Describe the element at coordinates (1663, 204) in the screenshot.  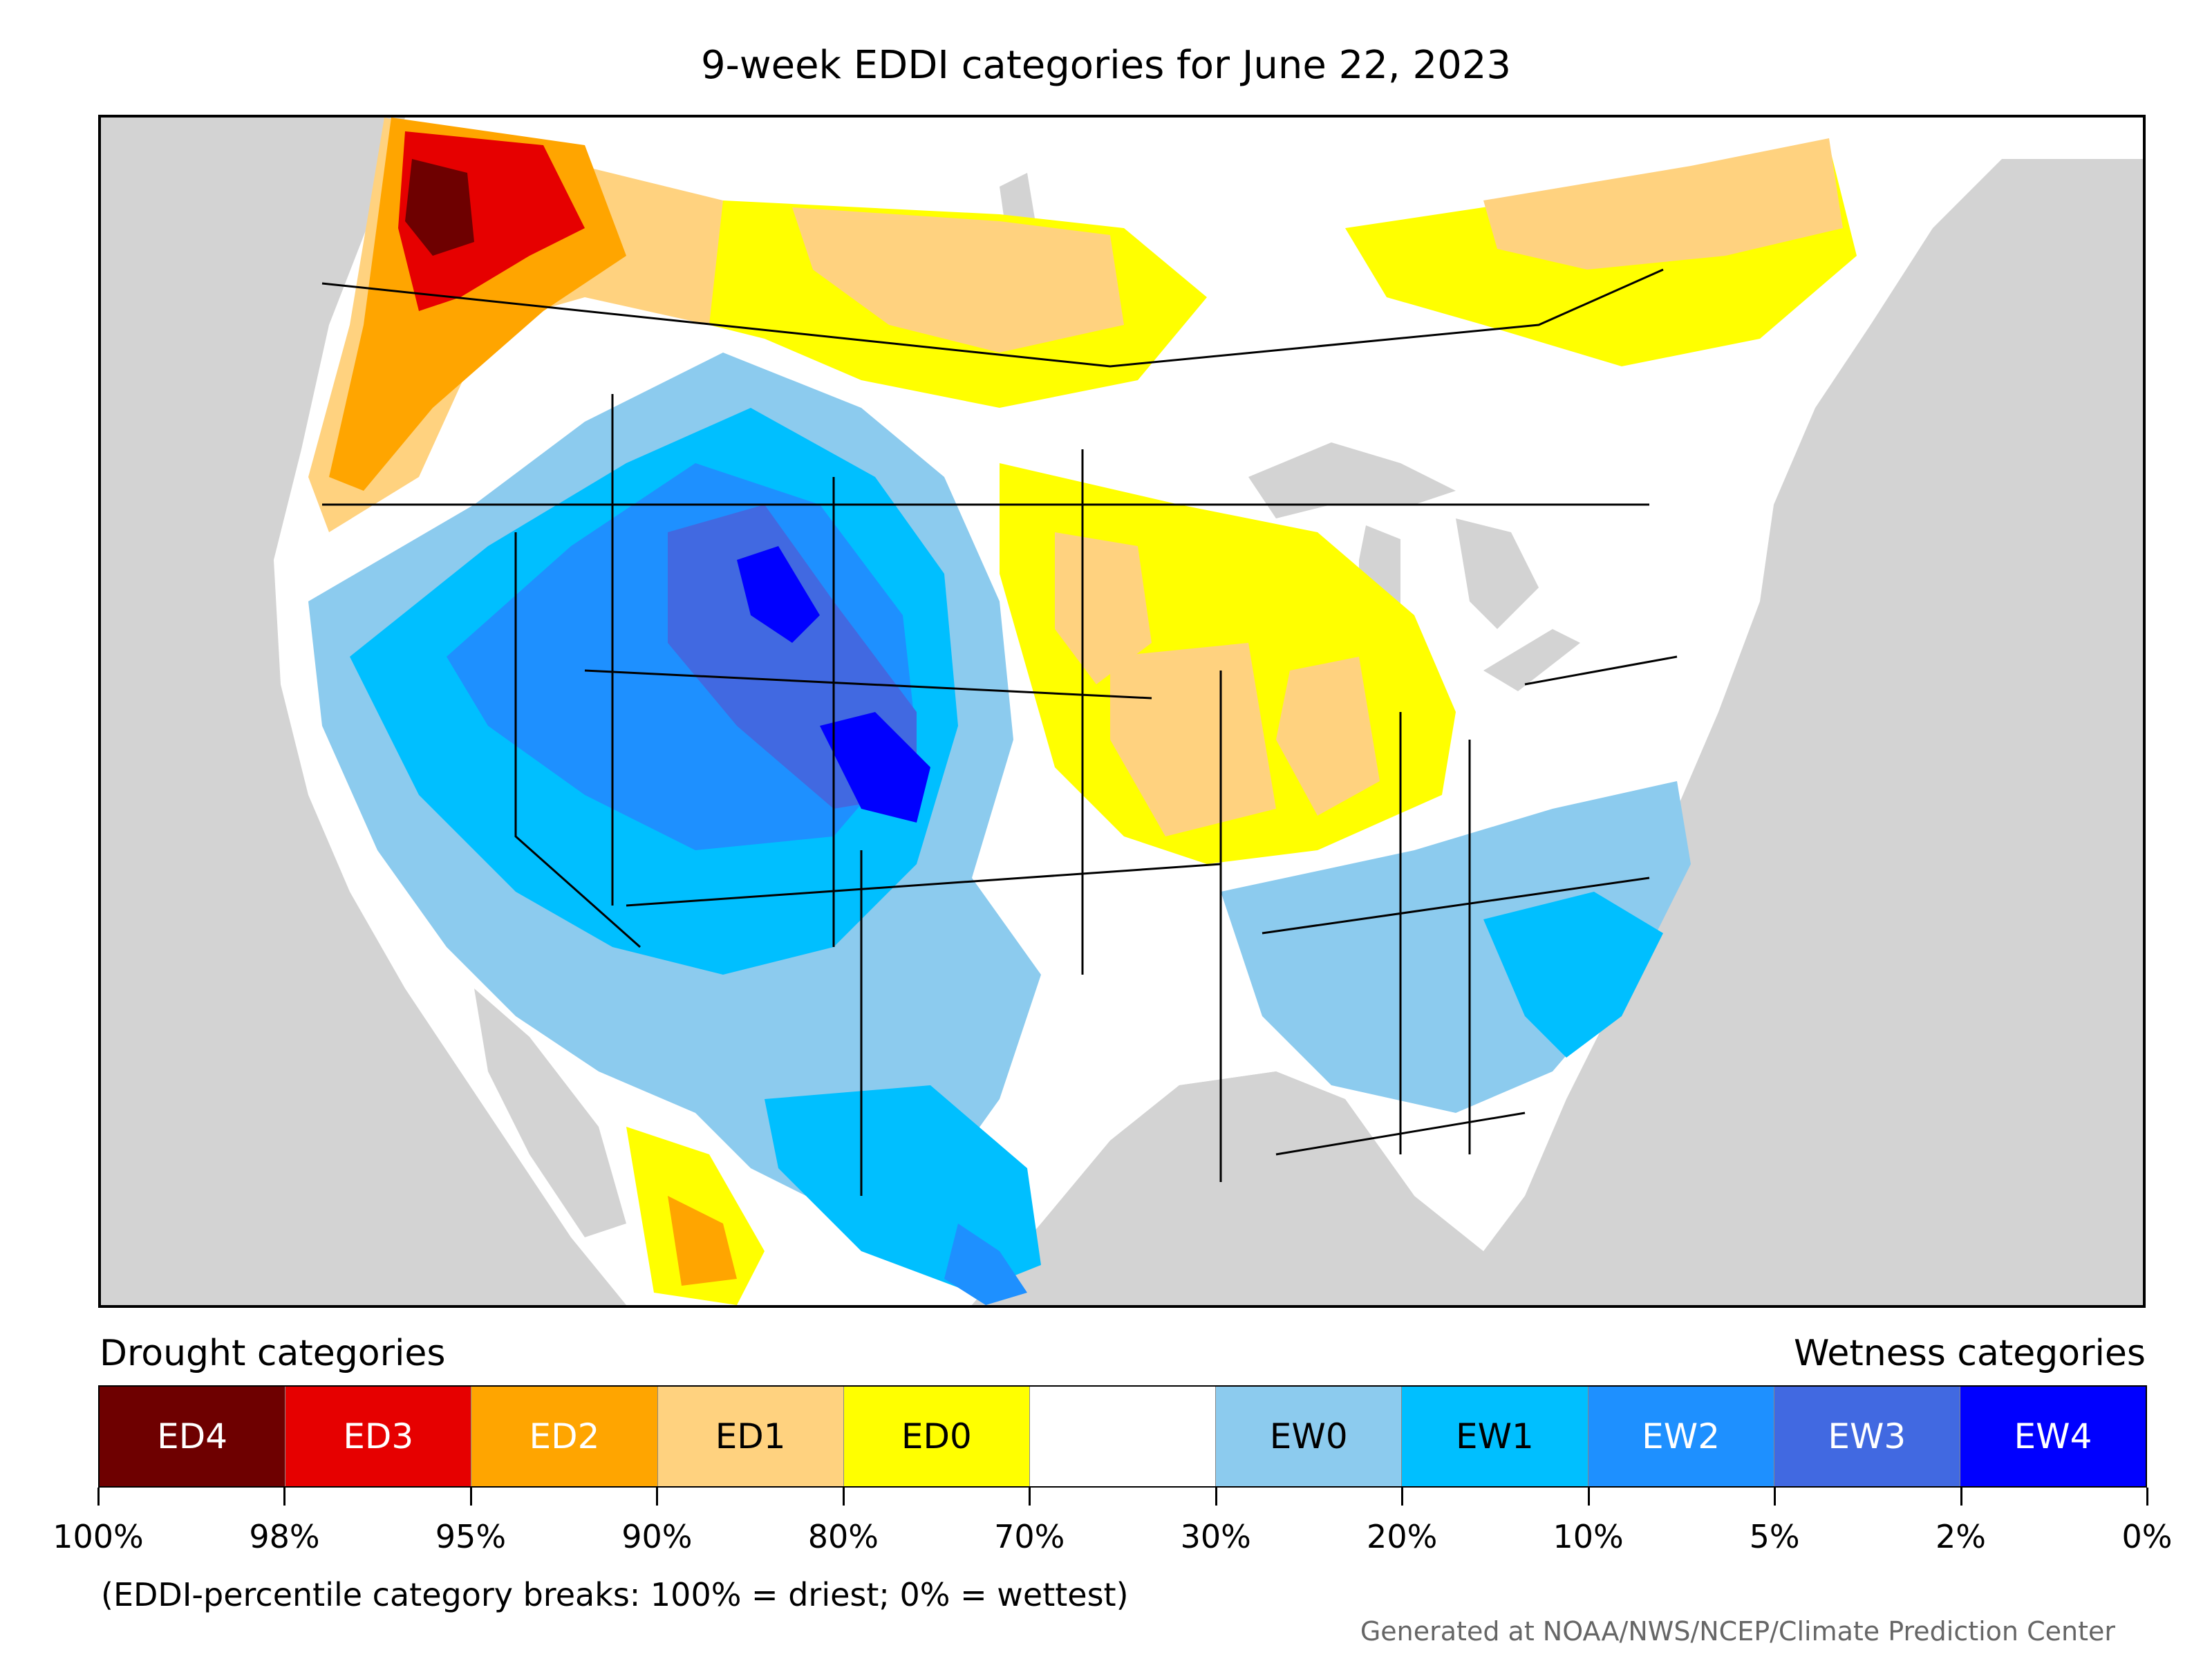
I see `ed1-ontario` at that location.